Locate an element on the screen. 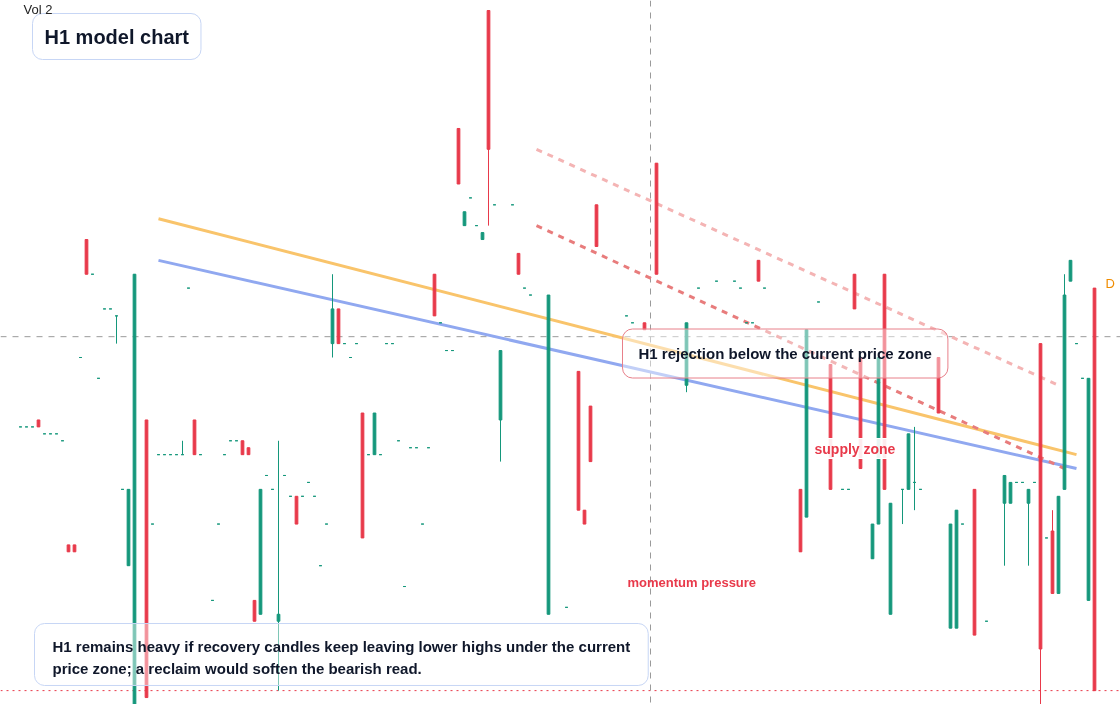 Image resolution: width=1120 pixels, height=704 pixels. annotation: Vol 2 is located at coordinates (38, 9).